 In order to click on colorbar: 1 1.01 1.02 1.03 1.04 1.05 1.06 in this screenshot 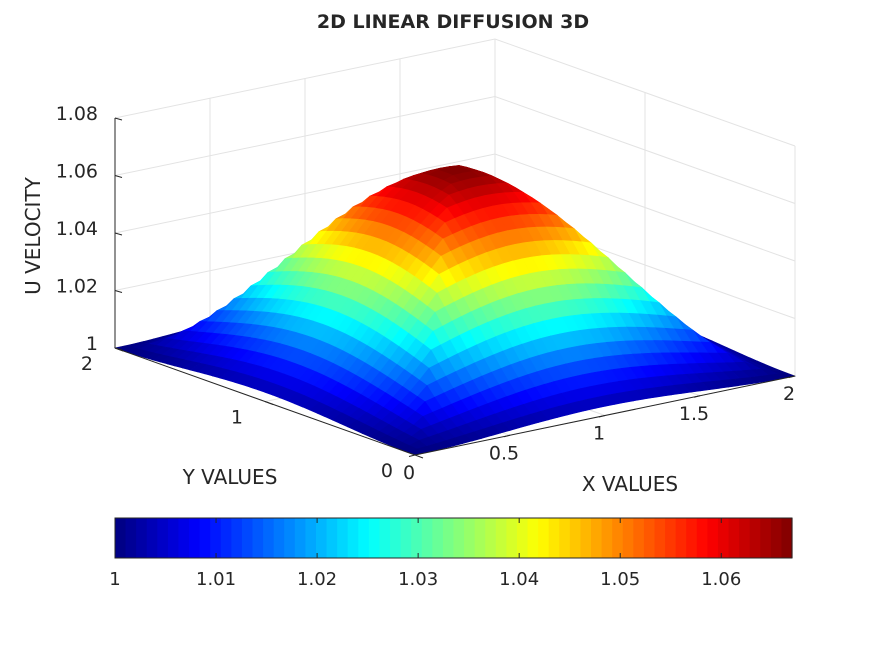, I will do `click(451, 553)`.